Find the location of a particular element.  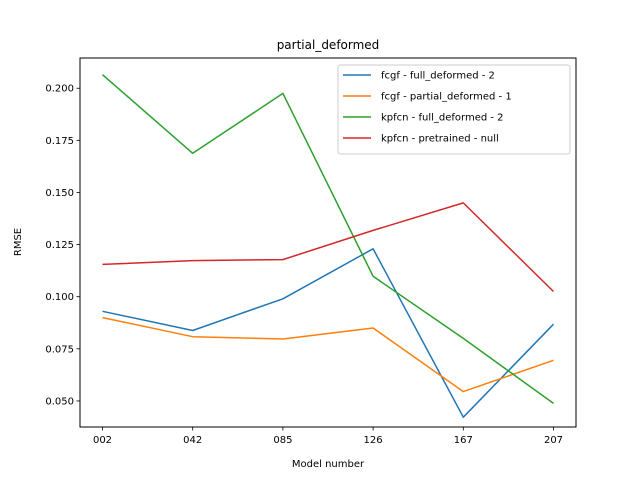

y-tick-label: 0.175 is located at coordinates (59, 141).